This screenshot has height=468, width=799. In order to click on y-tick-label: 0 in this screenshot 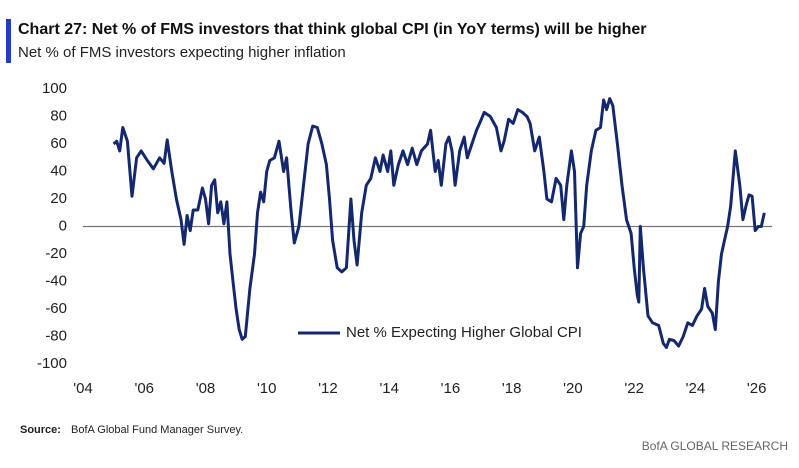, I will do `click(63, 225)`.